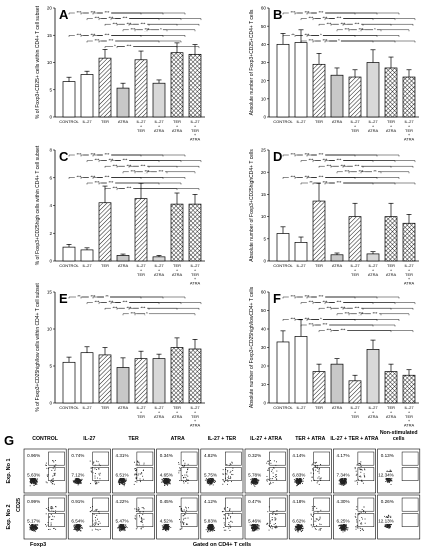  What do you see at coordinates (254, 501) in the screenshot?
I see `gate-percent: 0.47%` at bounding box center [254, 501].